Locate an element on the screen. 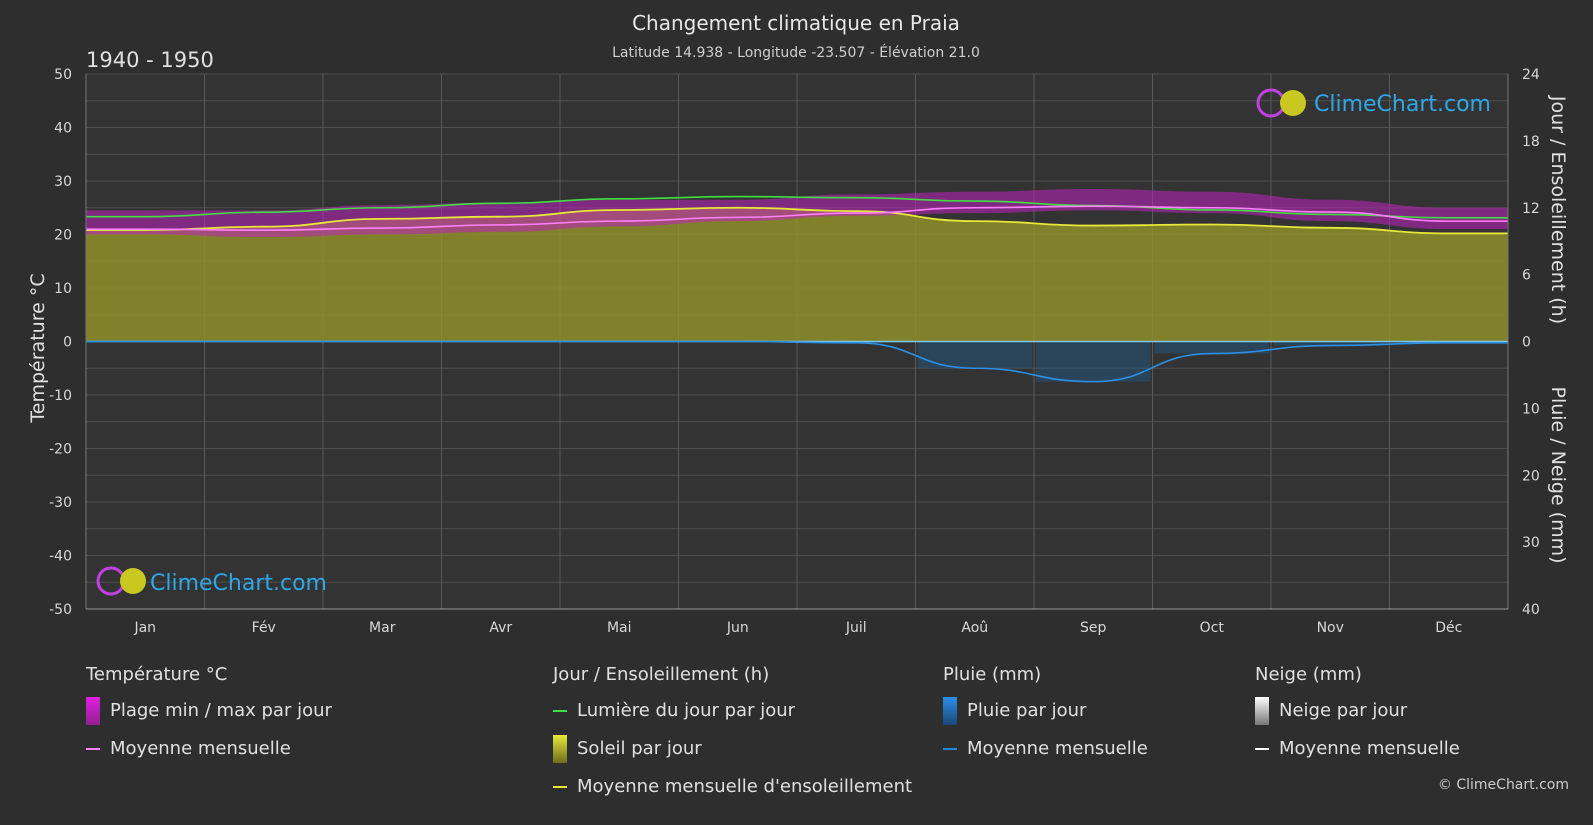 This screenshot has height=825, width=1593. y-right-bottom-tick-label: 40 is located at coordinates (1531, 610).